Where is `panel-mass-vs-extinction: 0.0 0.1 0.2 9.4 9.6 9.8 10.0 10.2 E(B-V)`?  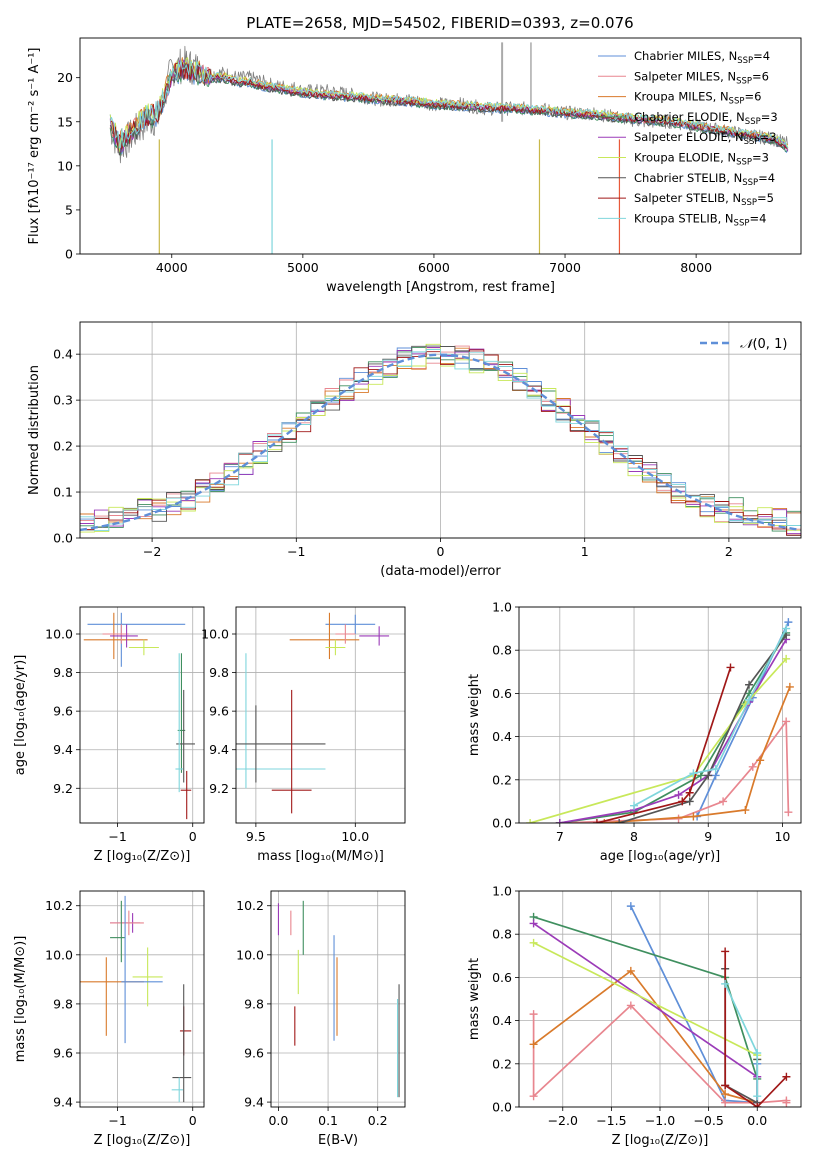 panel-mass-vs-extinction: 0.0 0.1 0.2 9.4 9.6 9.8 10.0 10.2 E(B-V) is located at coordinates (321, 1019).